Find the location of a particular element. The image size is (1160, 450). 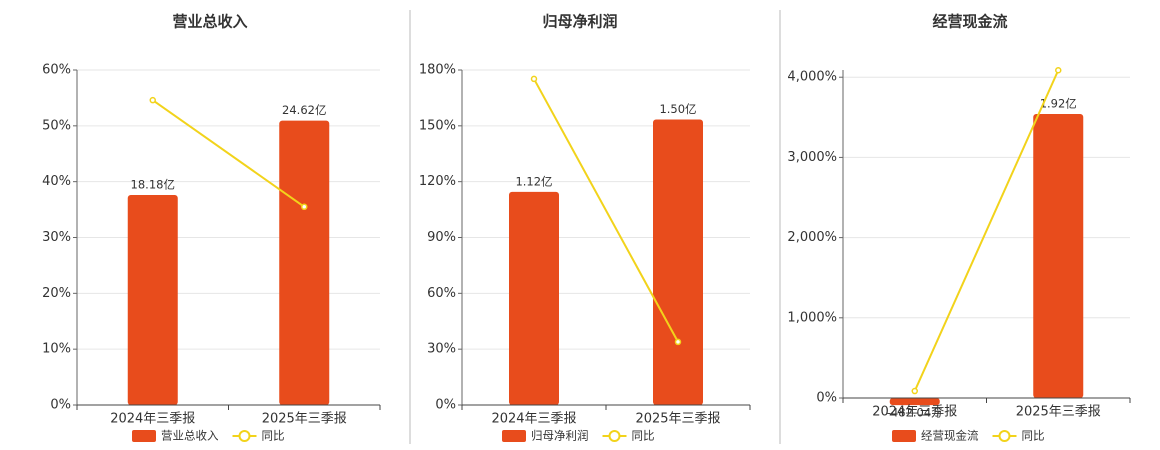

y-tick-label: 2,000% is located at coordinates (812, 237).